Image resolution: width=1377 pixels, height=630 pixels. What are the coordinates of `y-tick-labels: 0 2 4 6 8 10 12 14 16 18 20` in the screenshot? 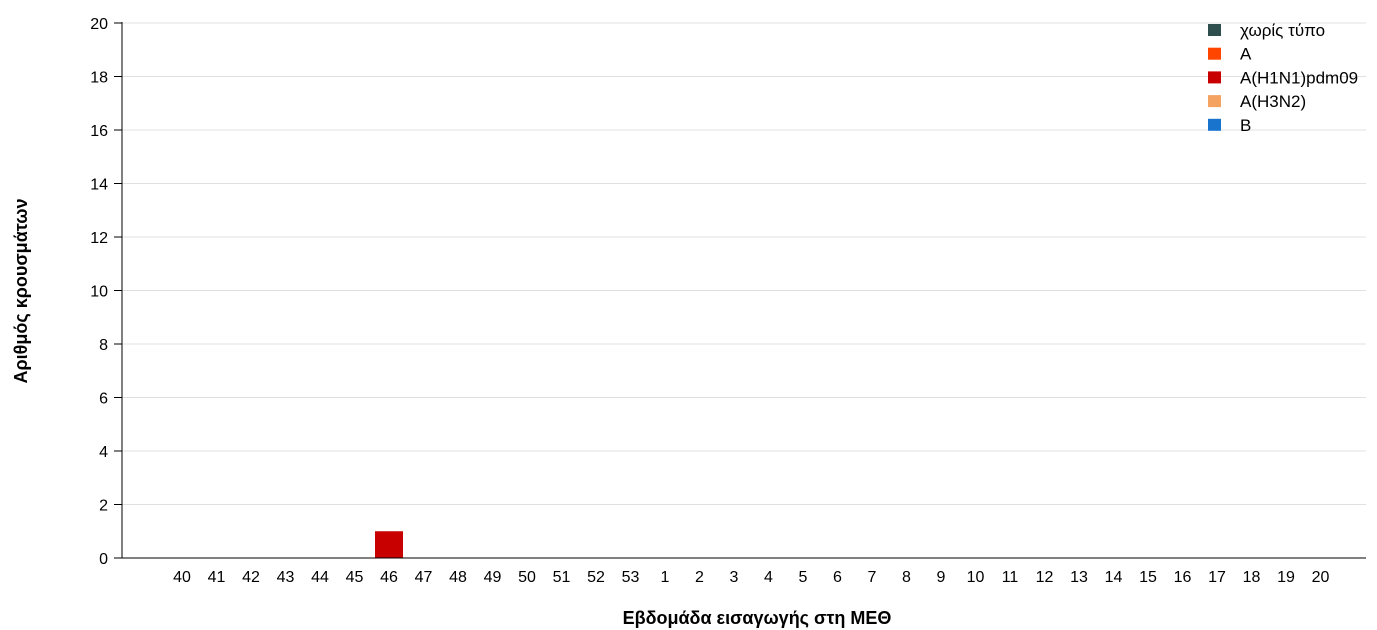 It's located at (99, 292).